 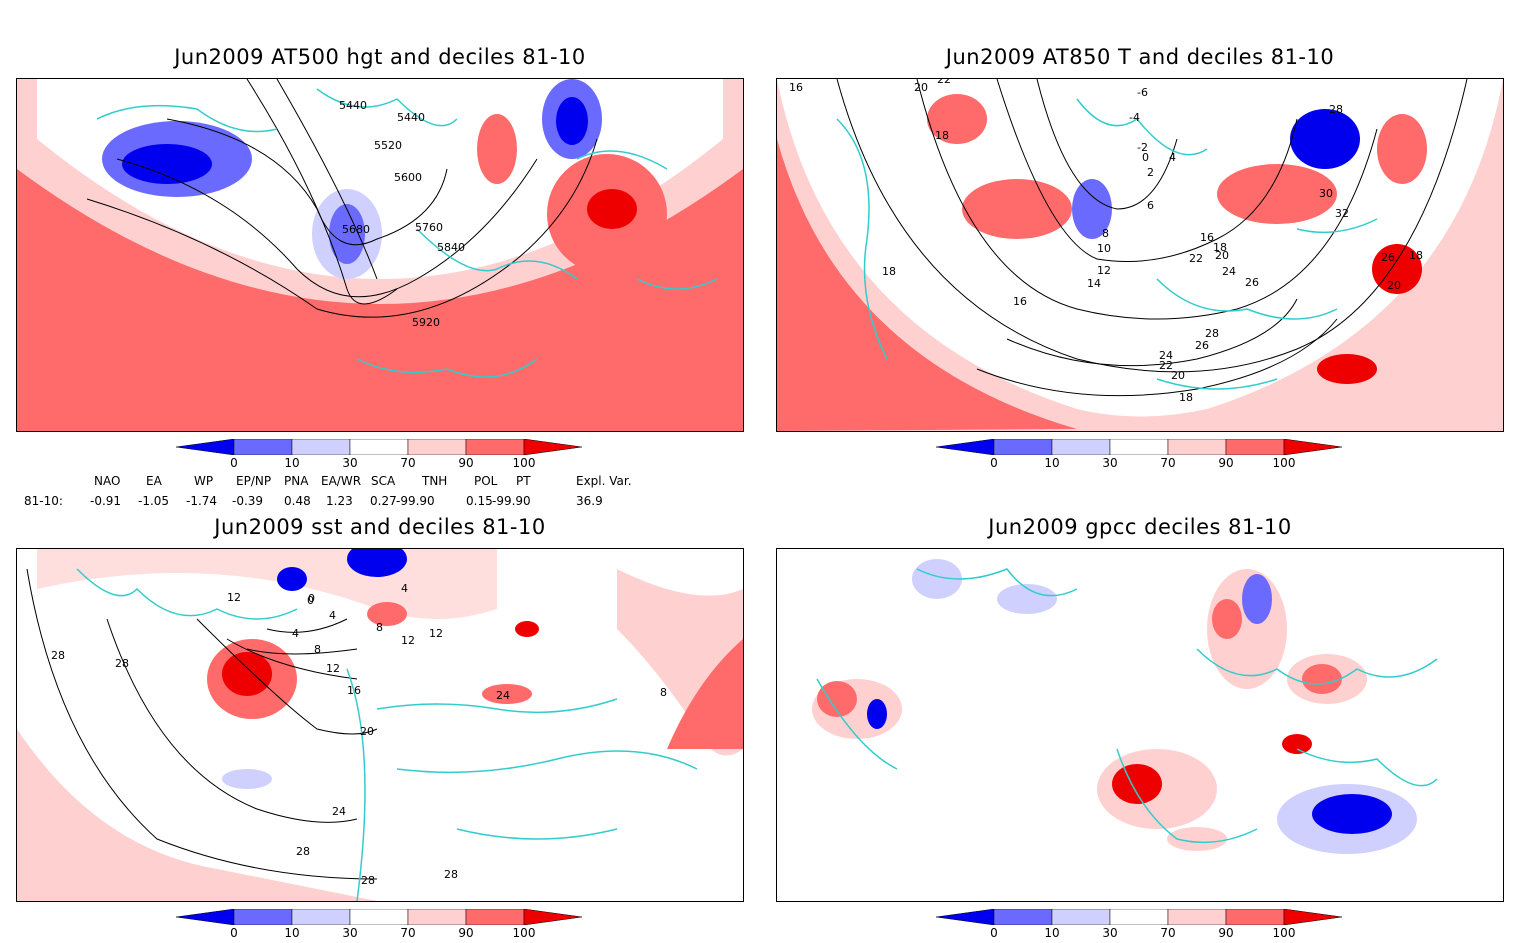 What do you see at coordinates (310, 600) in the screenshot?
I see `contour-label: 0` at bounding box center [310, 600].